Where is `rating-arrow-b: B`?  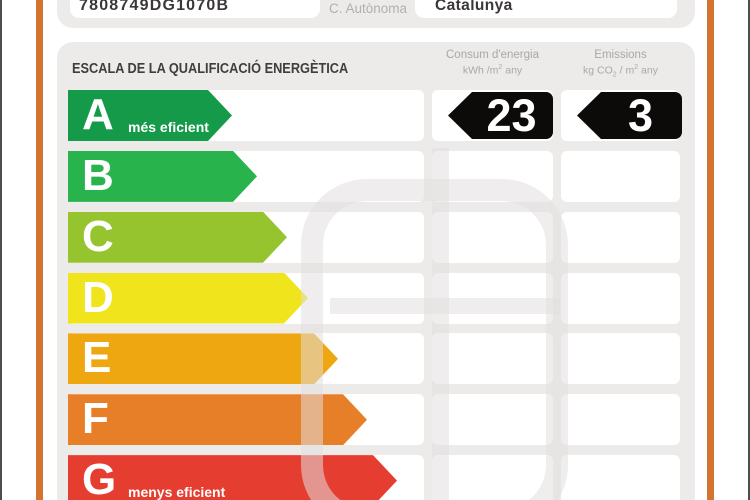 rating-arrow-b: B is located at coordinates (162, 176).